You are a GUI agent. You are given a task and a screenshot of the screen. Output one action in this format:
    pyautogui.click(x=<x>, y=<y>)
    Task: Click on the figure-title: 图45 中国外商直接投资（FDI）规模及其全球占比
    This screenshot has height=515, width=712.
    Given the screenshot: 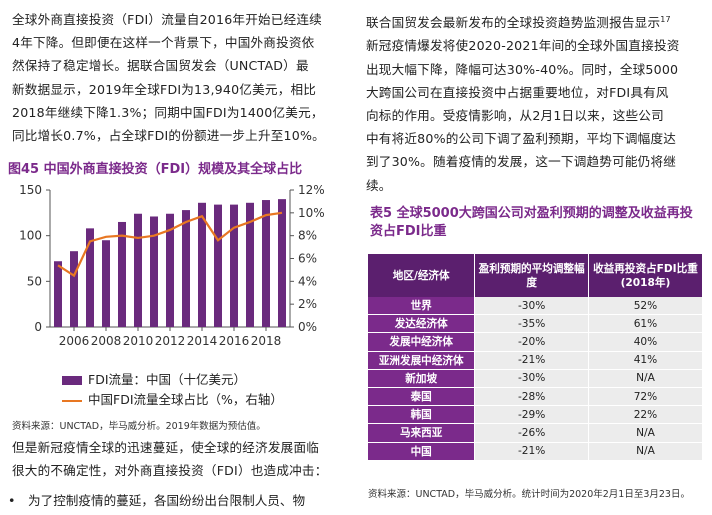 What is the action you would take?
    pyautogui.click(x=155, y=169)
    